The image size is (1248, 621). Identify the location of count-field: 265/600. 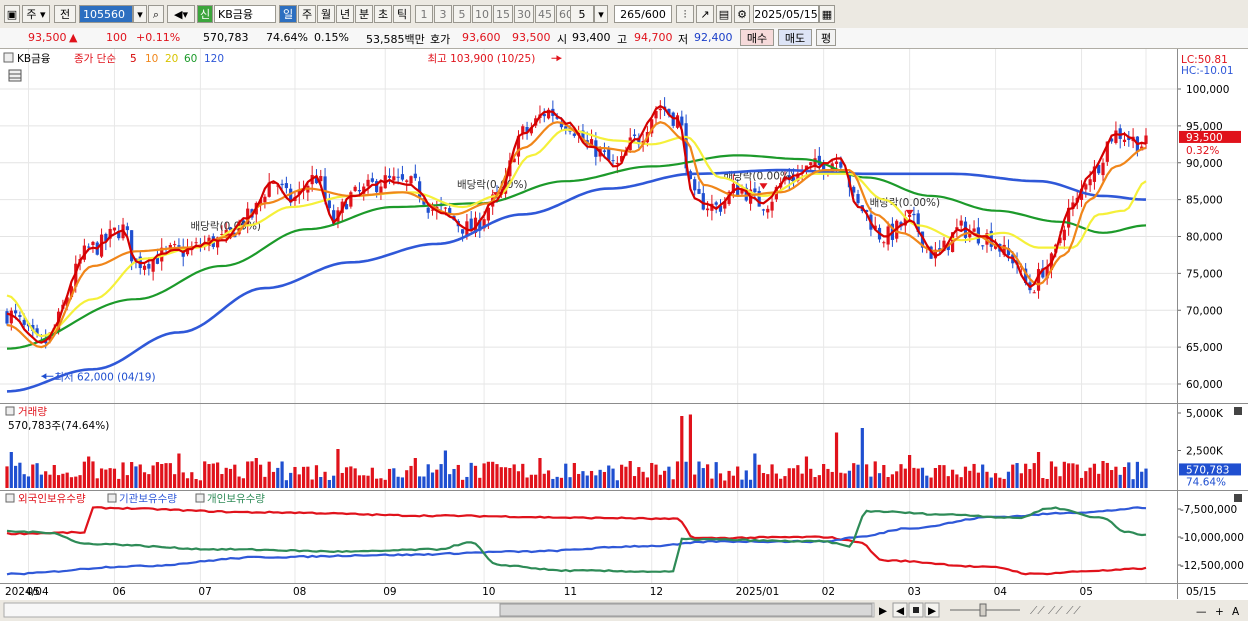
(643, 14).